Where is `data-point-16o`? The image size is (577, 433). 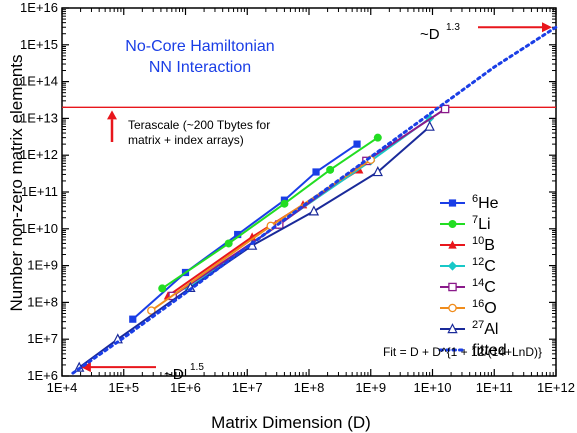
data-point-16o is located at coordinates (151, 310).